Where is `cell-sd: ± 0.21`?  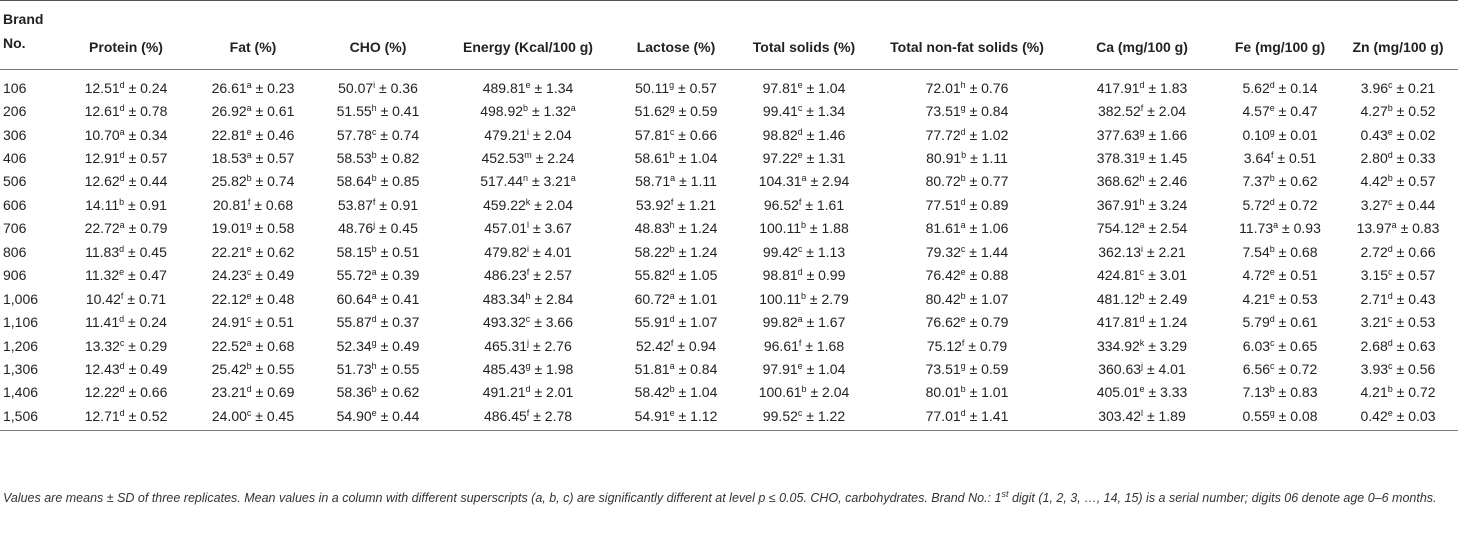 cell-sd: ± 0.21 is located at coordinates (1416, 87).